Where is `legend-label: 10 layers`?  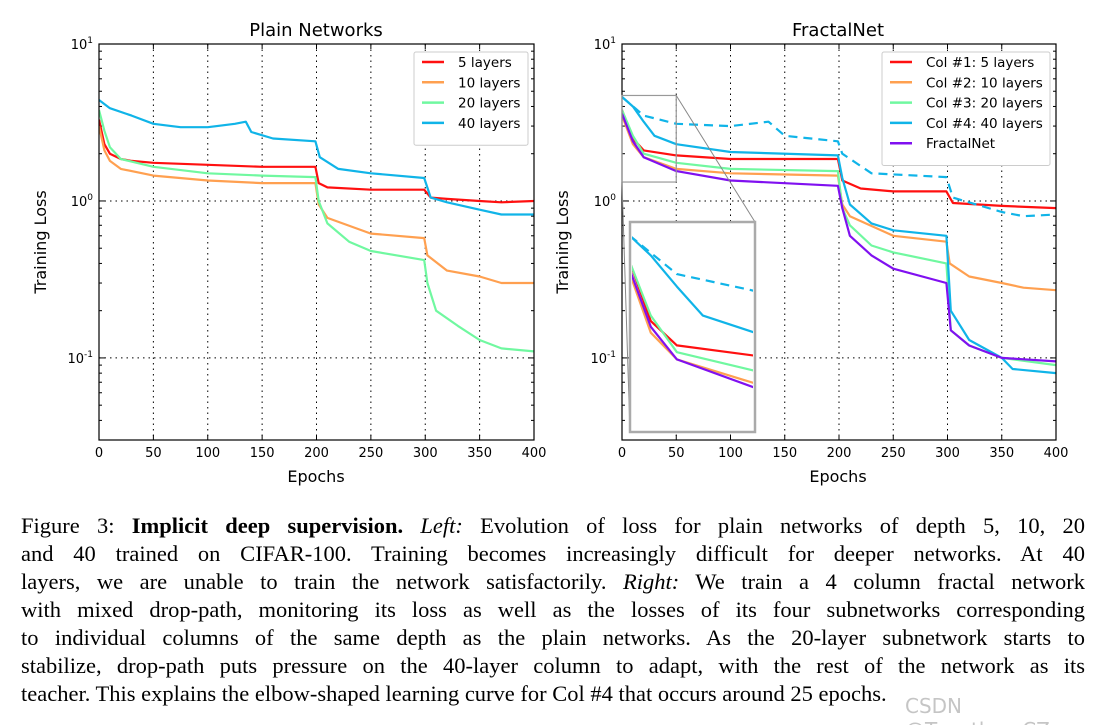 legend-label: 10 layers is located at coordinates (489, 83).